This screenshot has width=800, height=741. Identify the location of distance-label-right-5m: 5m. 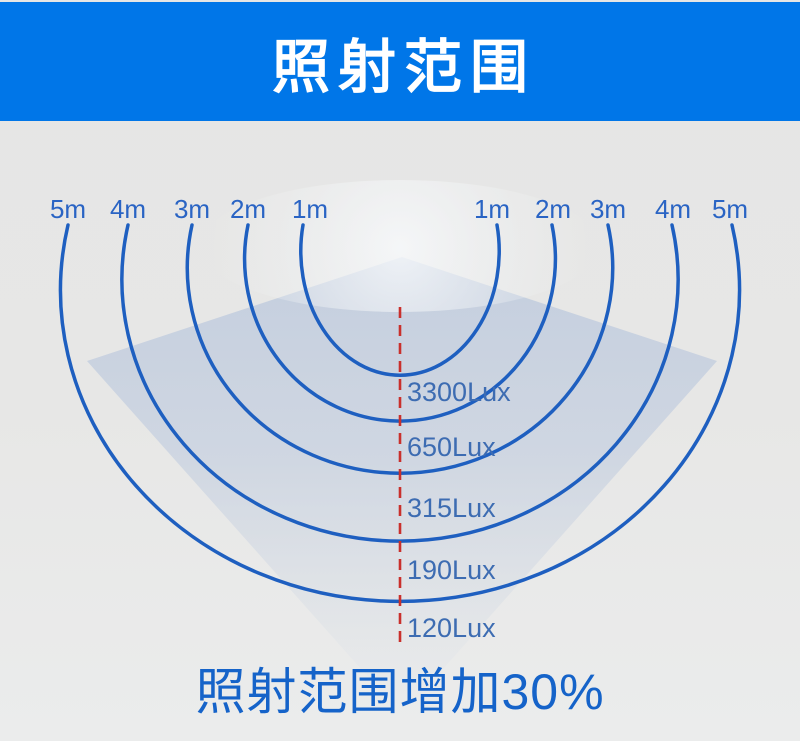
(730, 209).